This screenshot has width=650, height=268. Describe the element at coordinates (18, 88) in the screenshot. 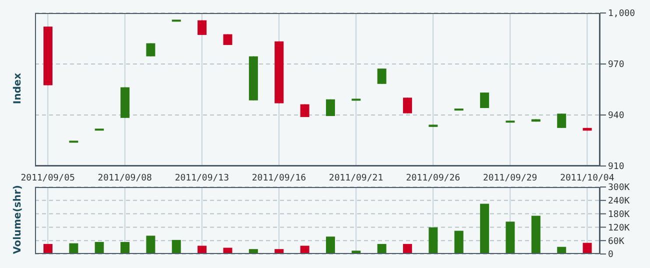

I see `y-axis-title: Index` at that location.